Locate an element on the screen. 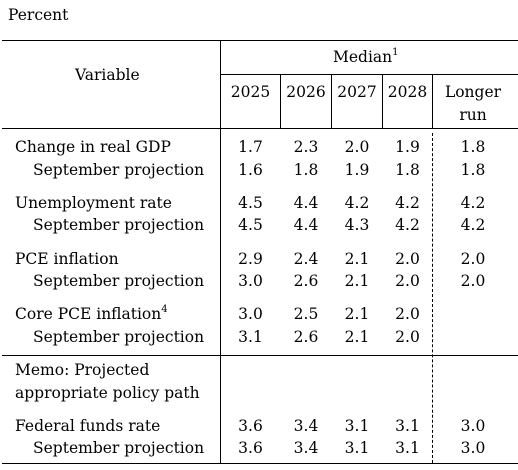 This screenshot has height=470, width=518. year-header-3: 2027 is located at coordinates (357, 92).